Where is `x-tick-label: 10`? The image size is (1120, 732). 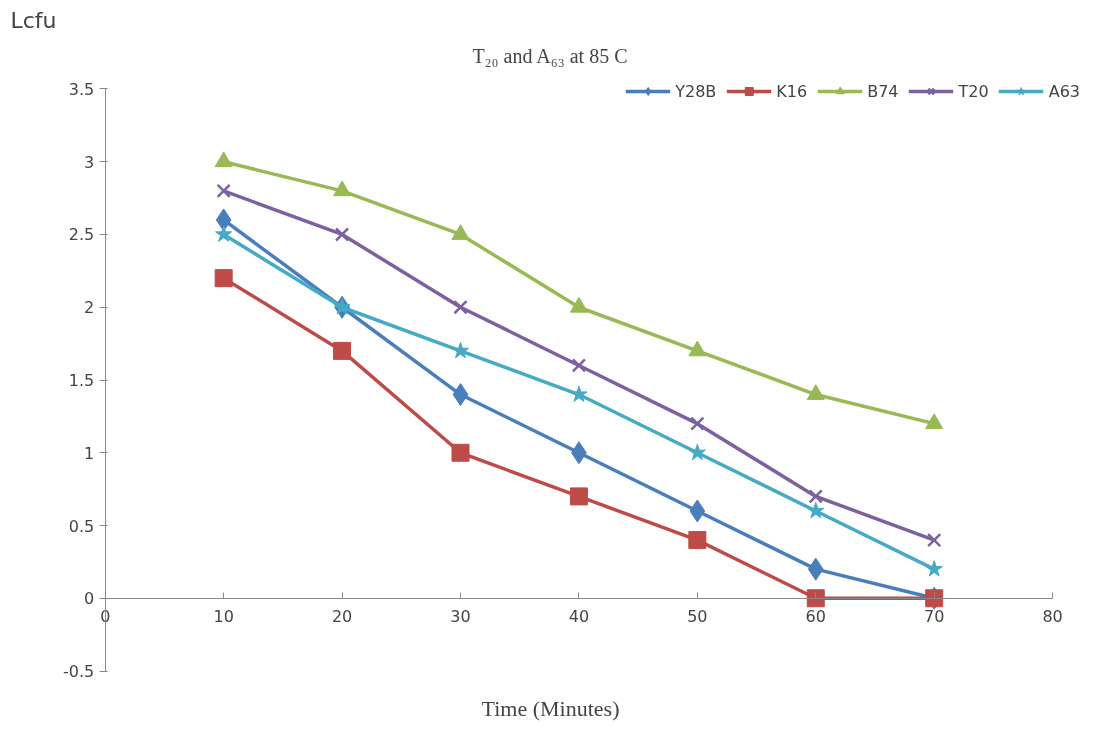 x-tick-label: 10 is located at coordinates (223, 617).